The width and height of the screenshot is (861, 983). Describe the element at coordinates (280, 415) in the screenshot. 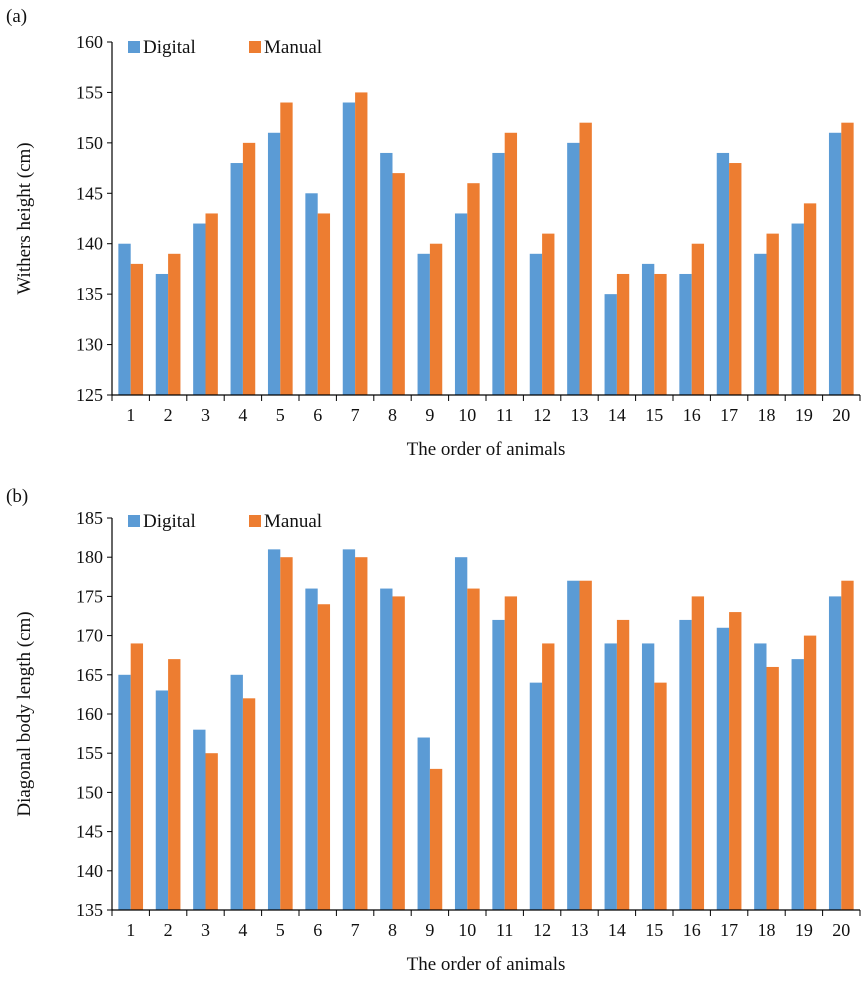

I see `x-tick-label: 5` at that location.